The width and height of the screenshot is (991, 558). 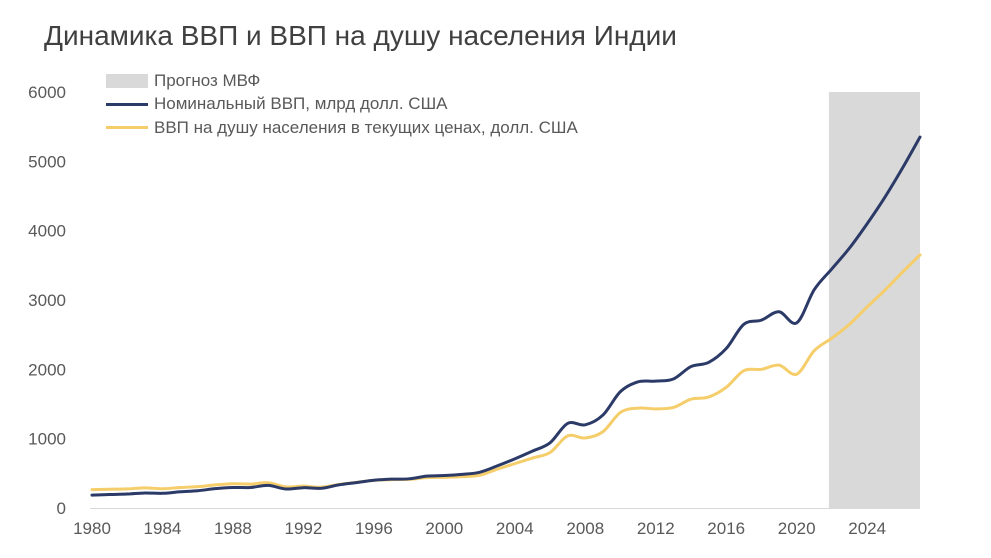 I want to click on x-tick-label: 2012, so click(x=656, y=528).